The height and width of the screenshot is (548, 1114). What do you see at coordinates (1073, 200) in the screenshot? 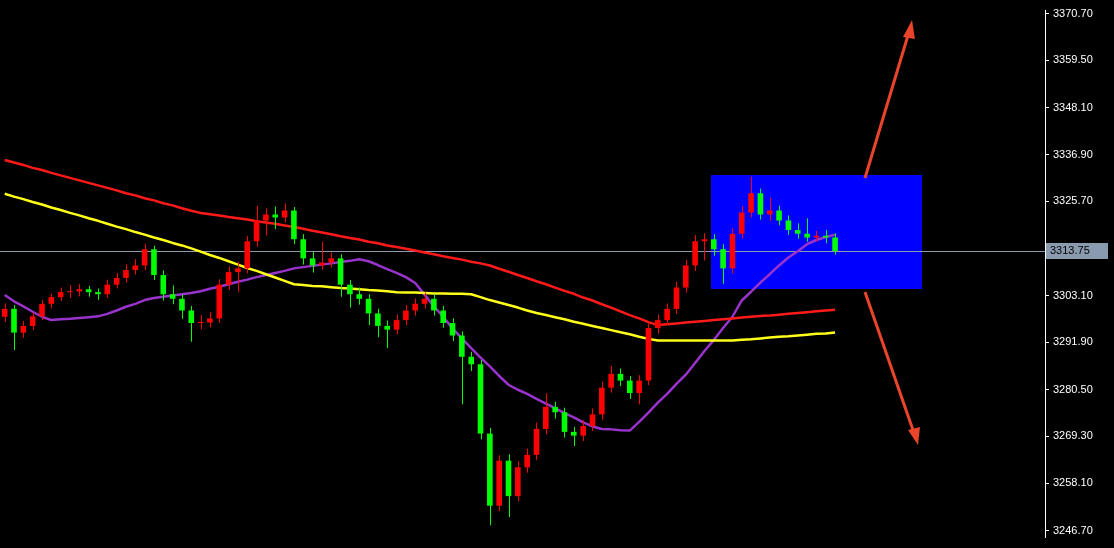
I see `y-tick-label: 3325.70` at bounding box center [1073, 200].